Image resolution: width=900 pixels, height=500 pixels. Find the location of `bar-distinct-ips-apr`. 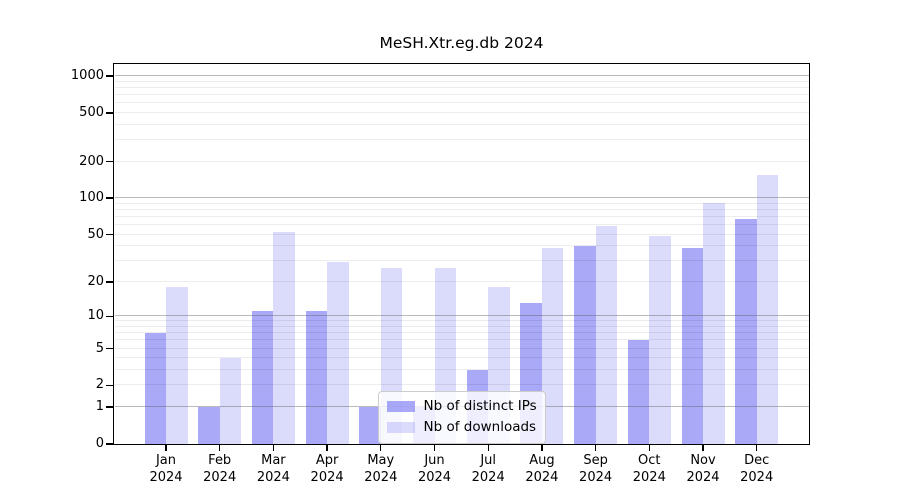

bar-distinct-ips-apr is located at coordinates (316, 377).